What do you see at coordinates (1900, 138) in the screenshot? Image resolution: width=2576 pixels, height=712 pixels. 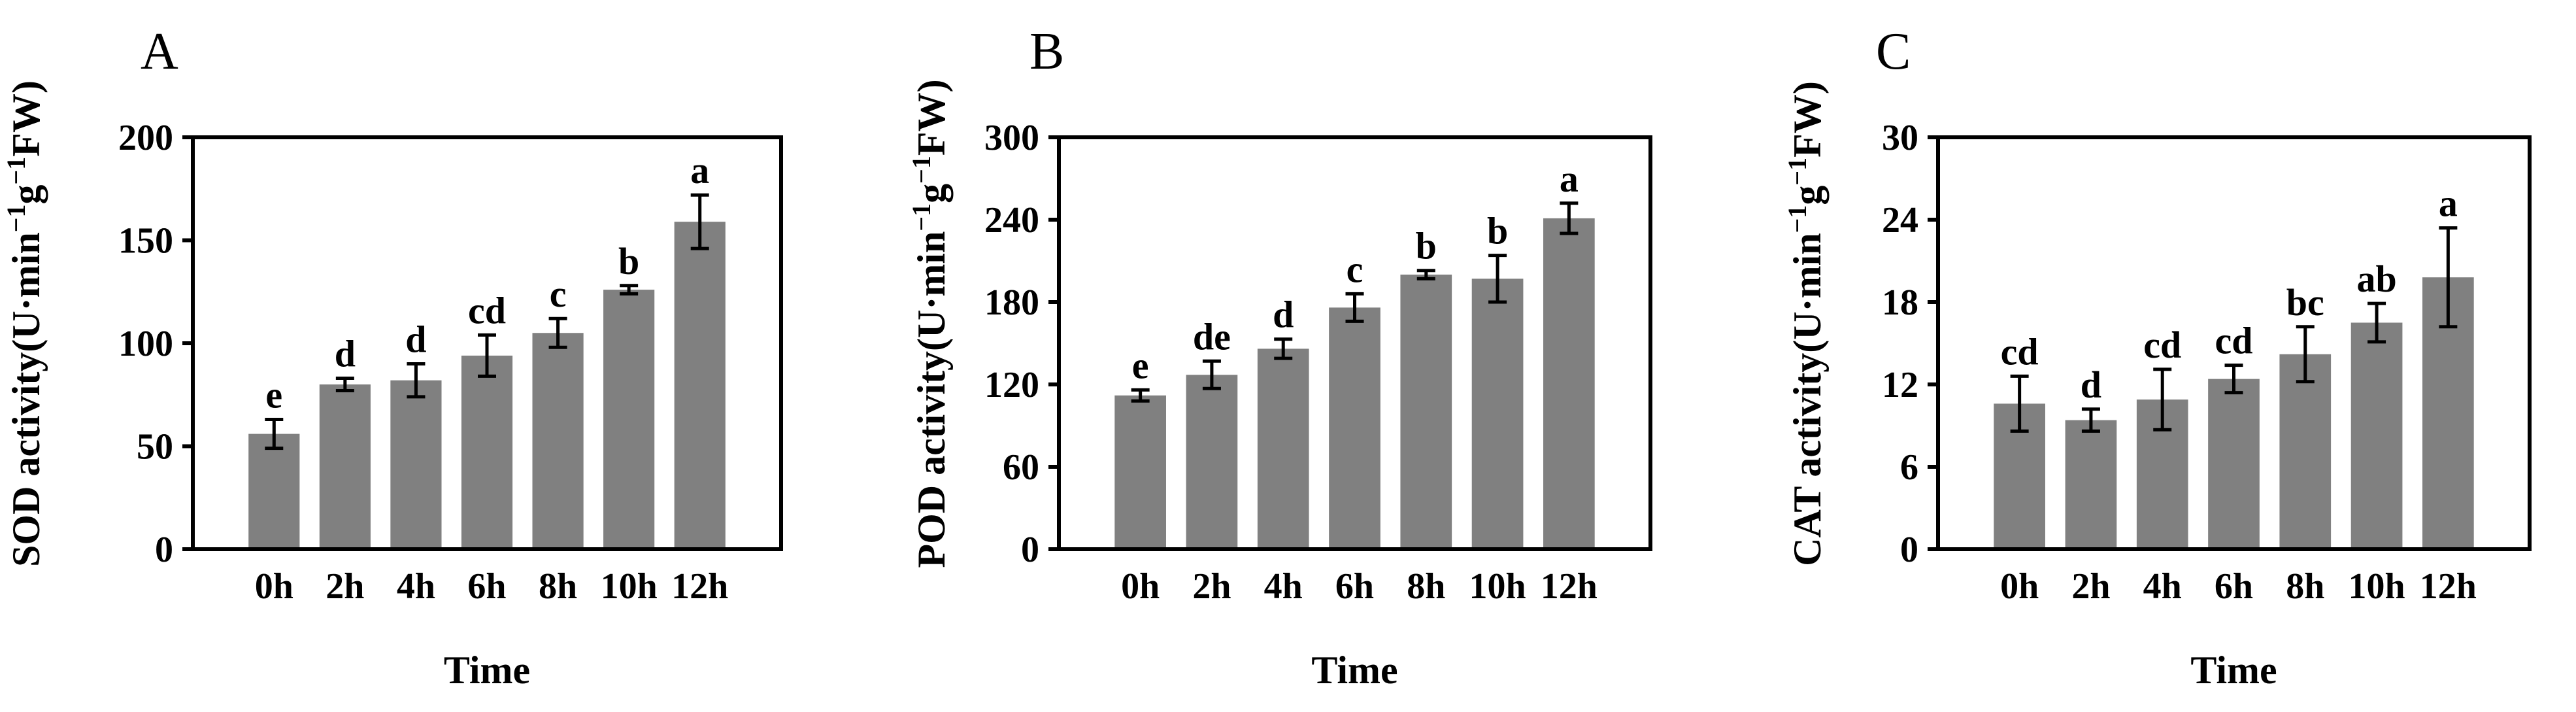 I see `y-tick-label: 30` at bounding box center [1900, 138].